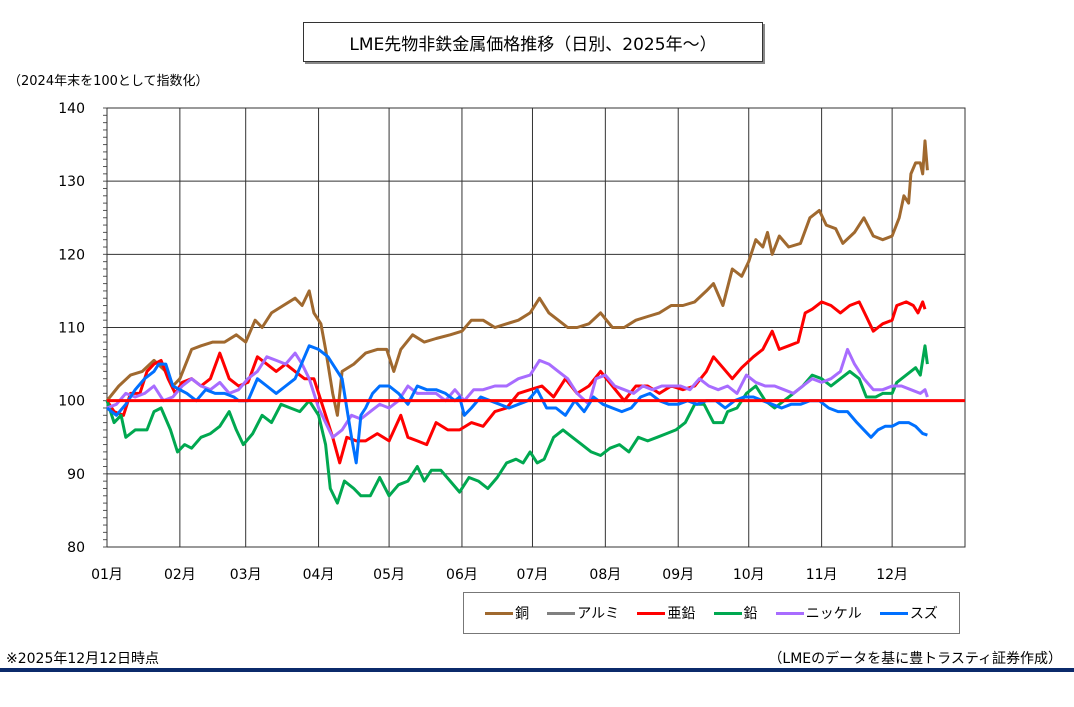 The width and height of the screenshot is (1074, 707). I want to click on legend-label: 鉛, so click(750, 614).